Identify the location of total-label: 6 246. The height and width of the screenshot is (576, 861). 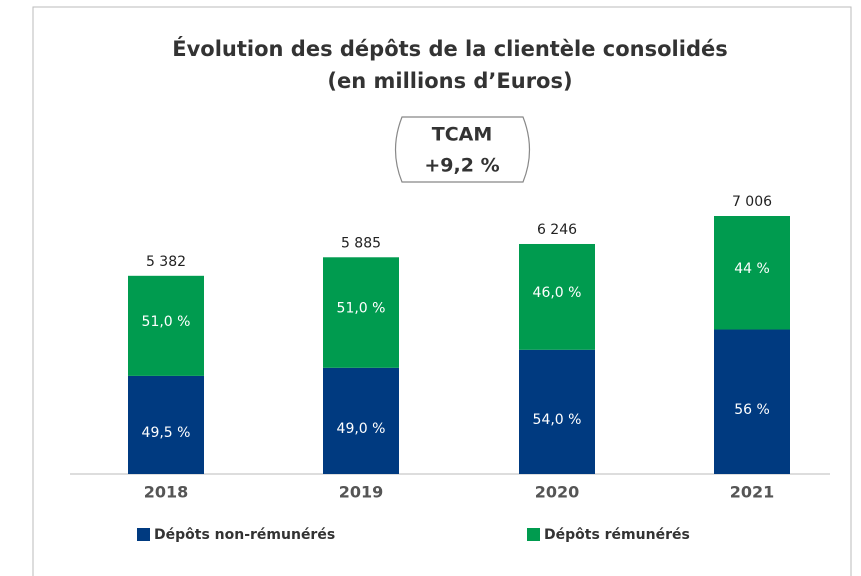
(557, 230).